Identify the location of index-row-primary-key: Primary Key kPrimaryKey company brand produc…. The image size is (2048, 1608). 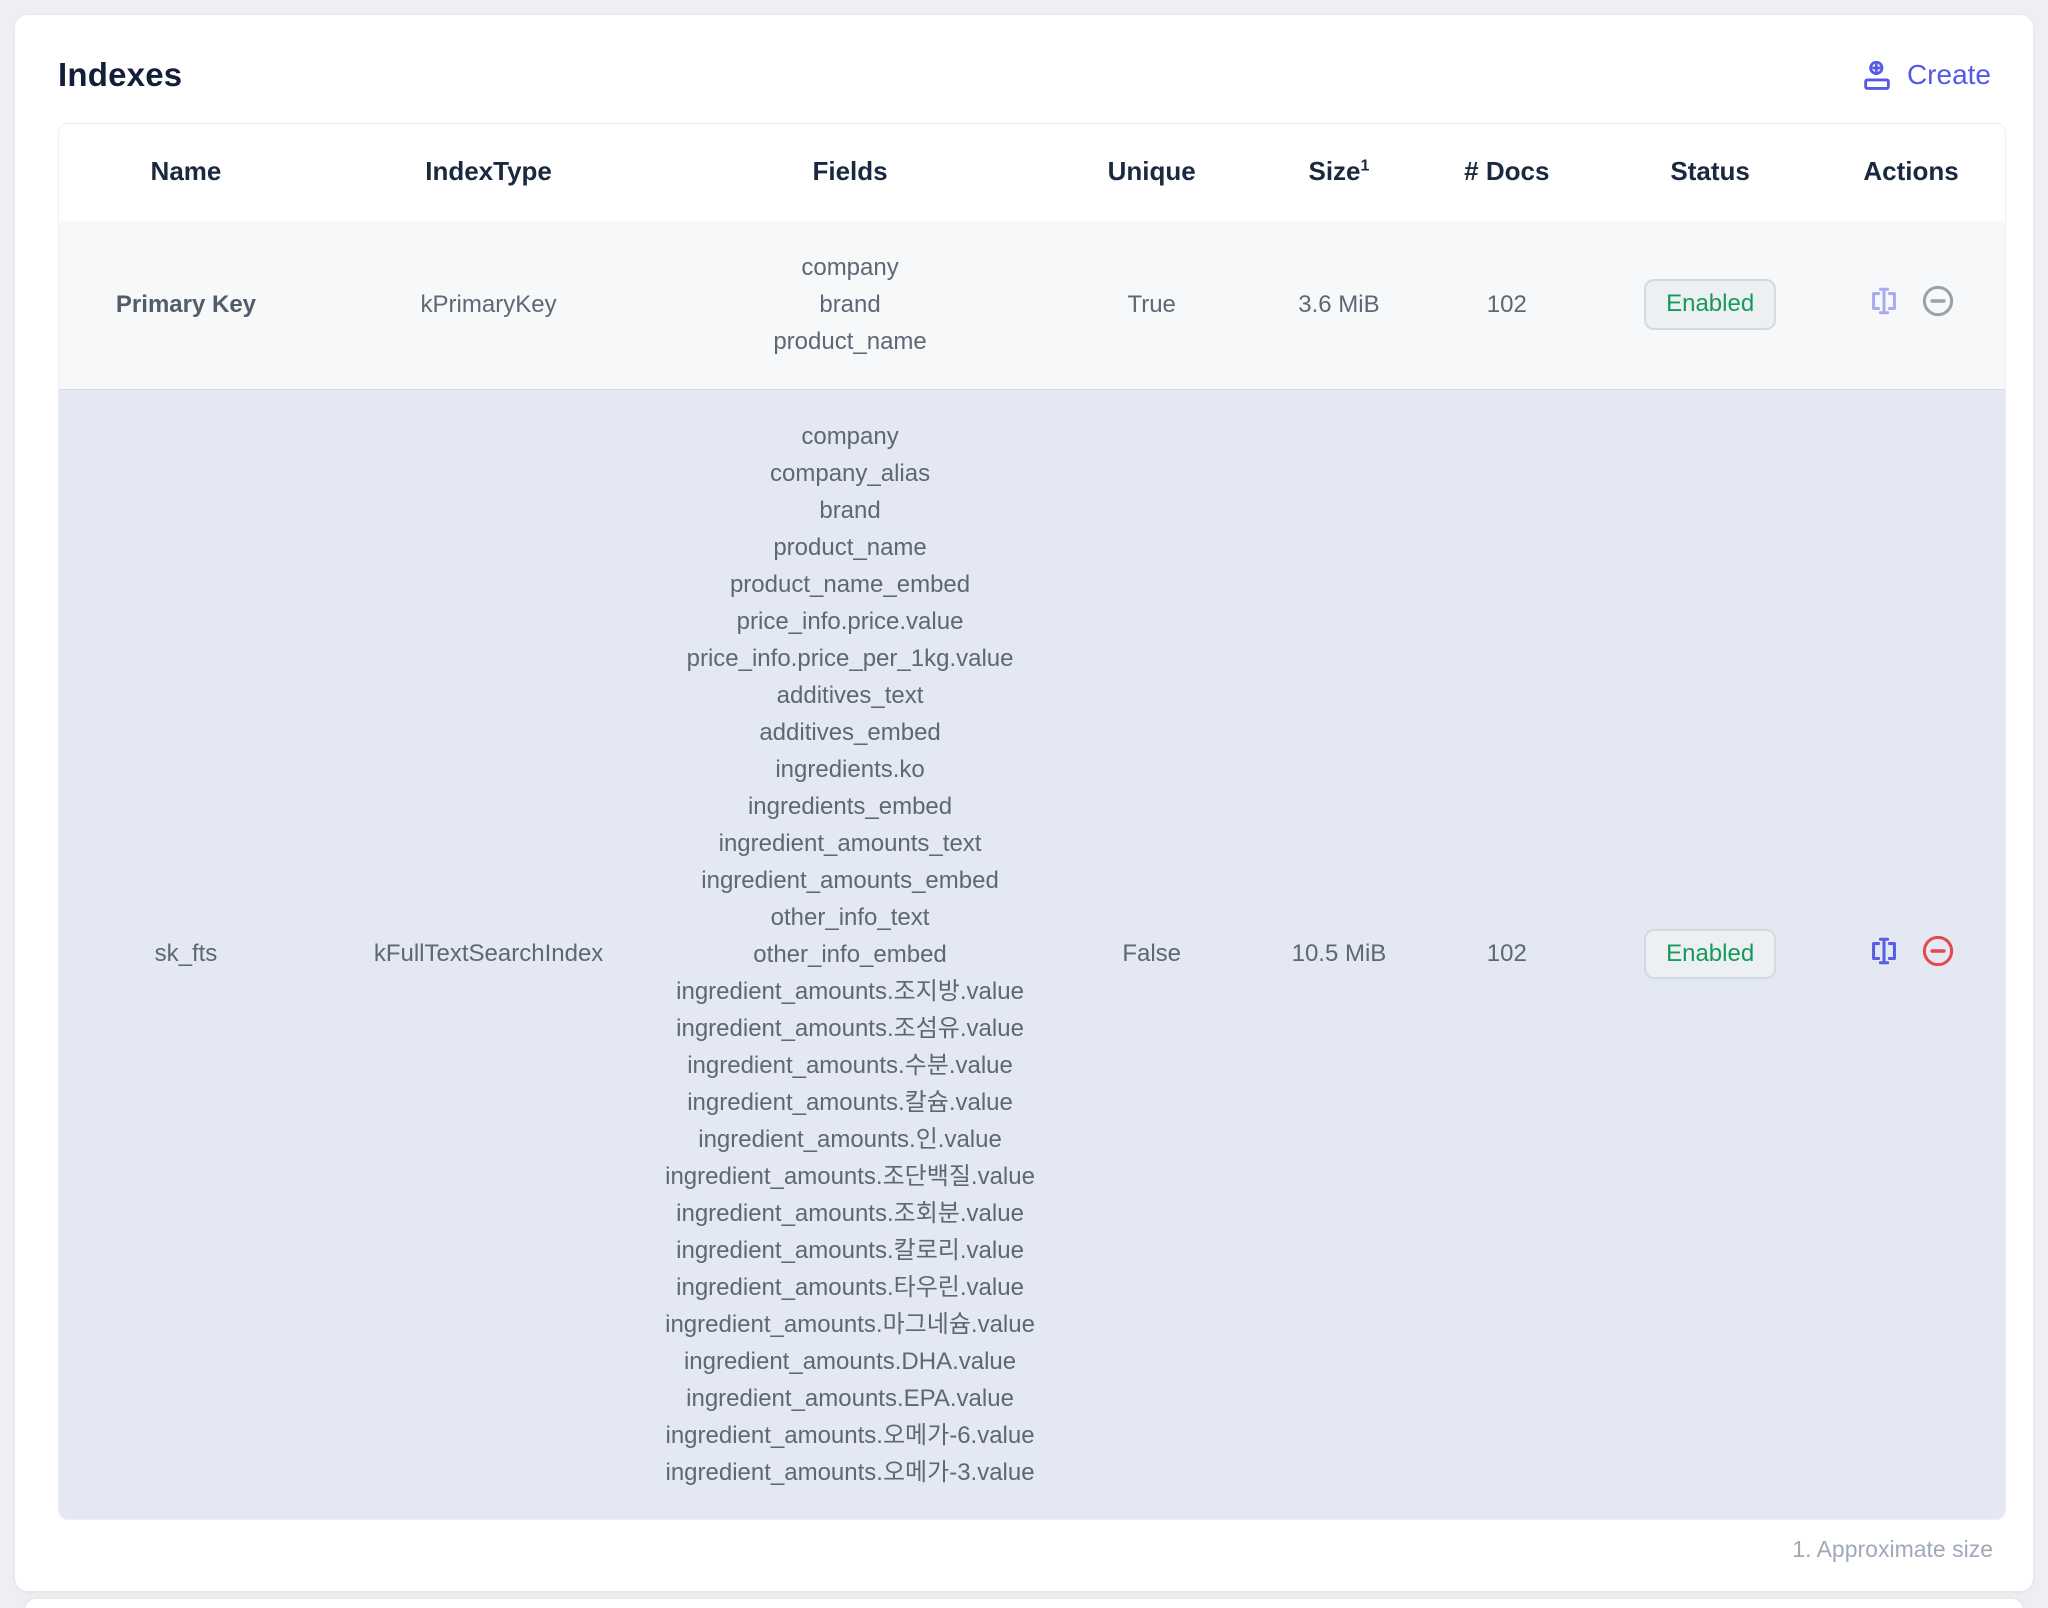
(1032, 305).